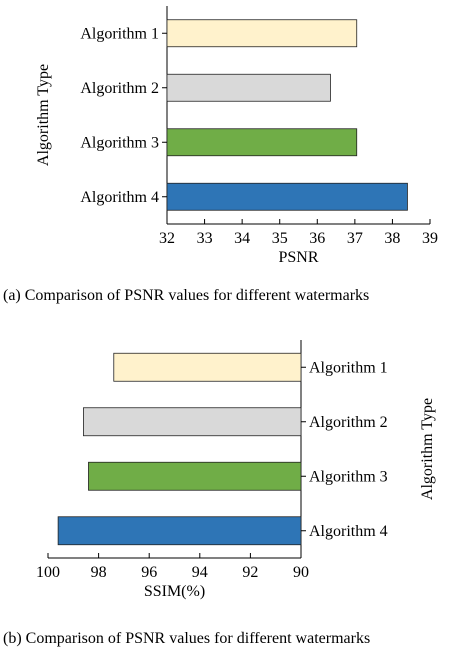 The height and width of the screenshot is (648, 474). Describe the element at coordinates (250, 572) in the screenshot. I see `ssim-x-tick-label-4: 92` at that location.